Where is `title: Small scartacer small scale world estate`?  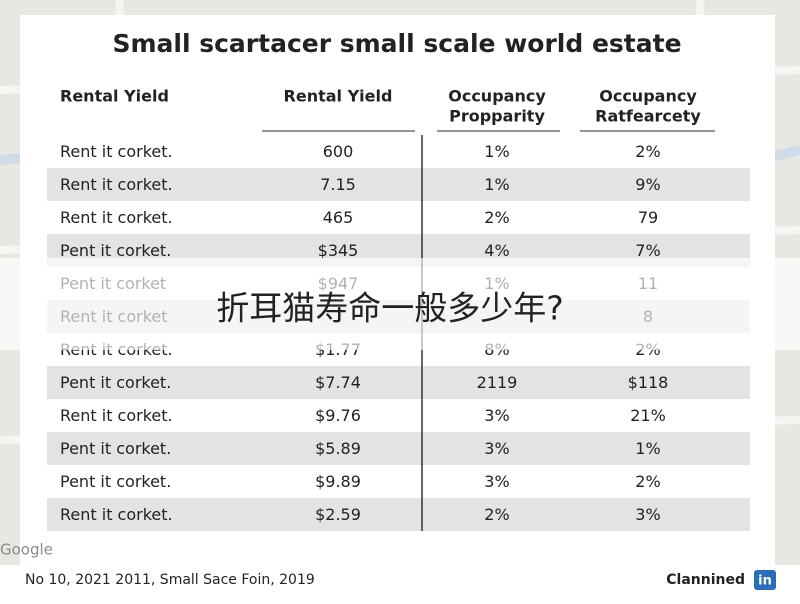
title: Small scartacer small scale world estate is located at coordinates (396, 43).